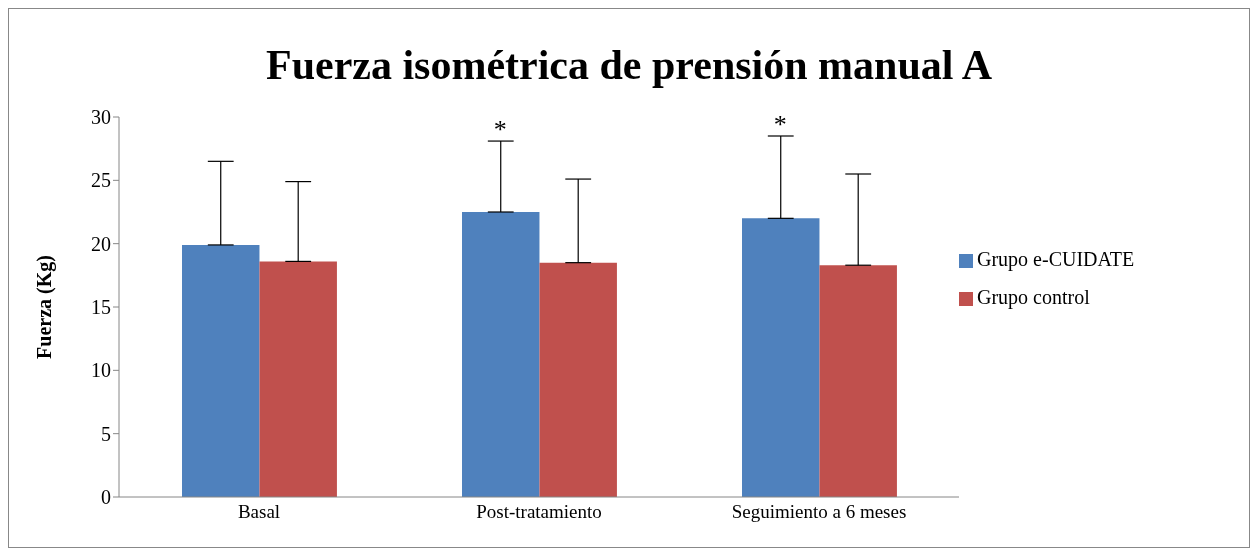  Describe the element at coordinates (259, 512) in the screenshot. I see `x-tick-label: Basal` at that location.